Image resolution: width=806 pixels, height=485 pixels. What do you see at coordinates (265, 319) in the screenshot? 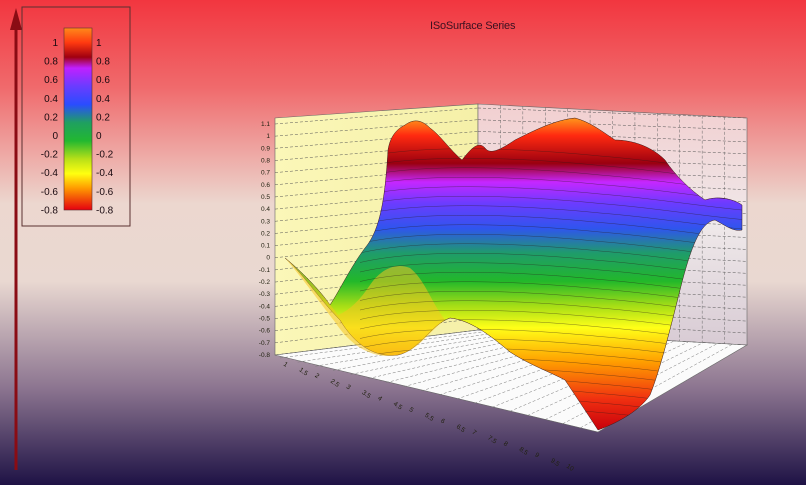
I see `z-tick-label: -0.5` at bounding box center [265, 319].